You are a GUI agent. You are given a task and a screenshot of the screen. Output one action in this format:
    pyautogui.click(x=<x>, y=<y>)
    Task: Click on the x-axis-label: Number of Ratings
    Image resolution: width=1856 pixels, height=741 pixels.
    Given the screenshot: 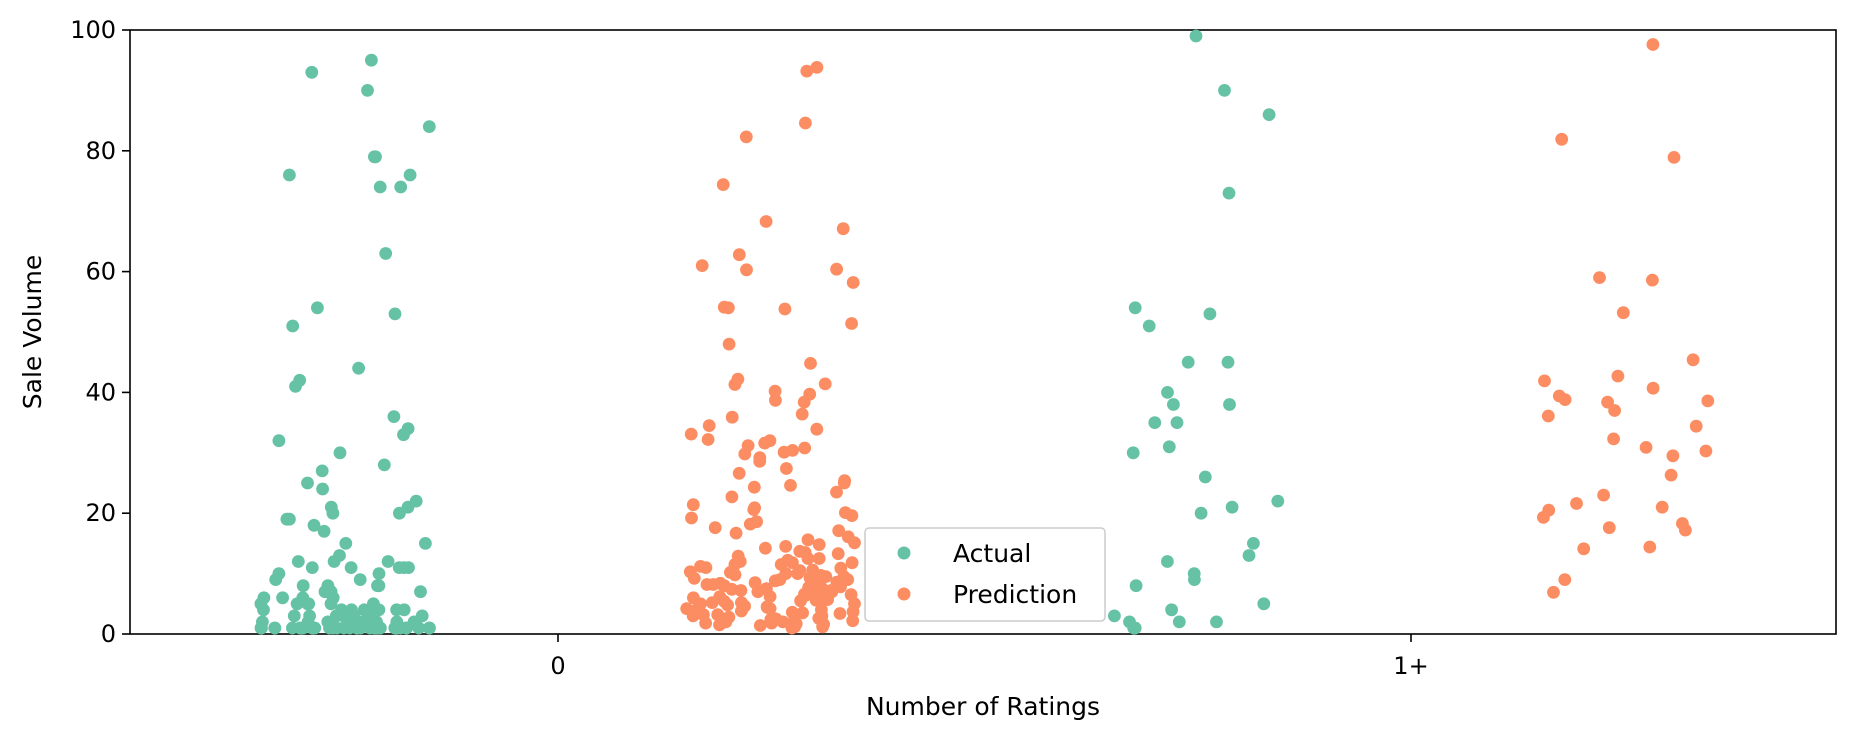 What is the action you would take?
    pyautogui.click(x=983, y=706)
    